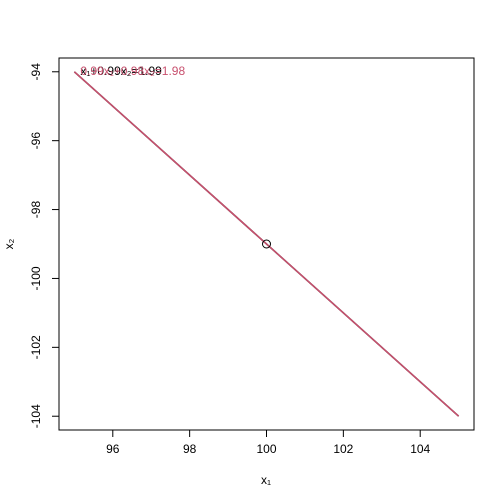 The width and height of the screenshot is (504, 504). I want to click on y-tick-label: -96, so click(36, 141).